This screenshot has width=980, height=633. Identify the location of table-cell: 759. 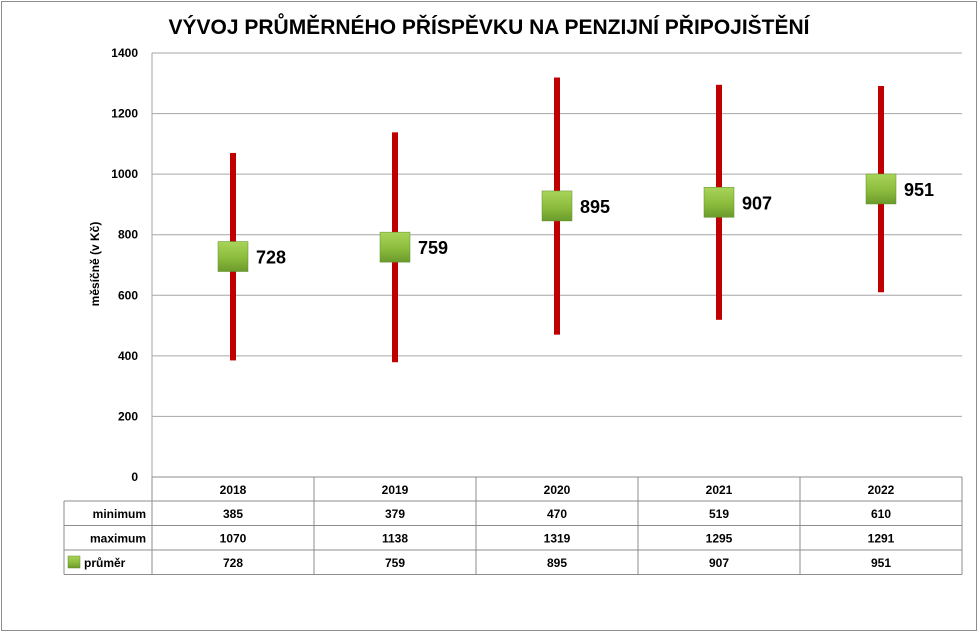
(395, 563).